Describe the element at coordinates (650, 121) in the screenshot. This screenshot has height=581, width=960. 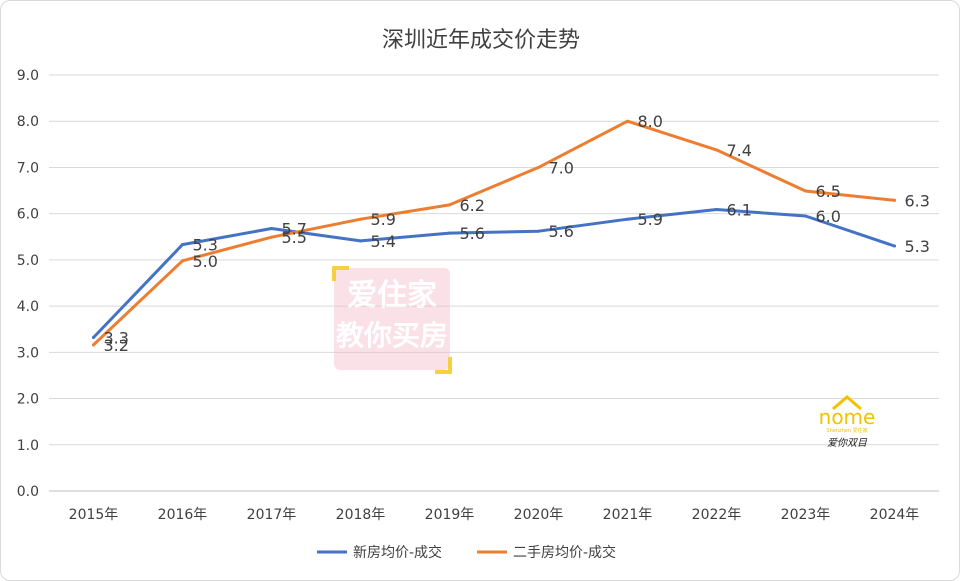
I see `data-label: 8.0` at that location.